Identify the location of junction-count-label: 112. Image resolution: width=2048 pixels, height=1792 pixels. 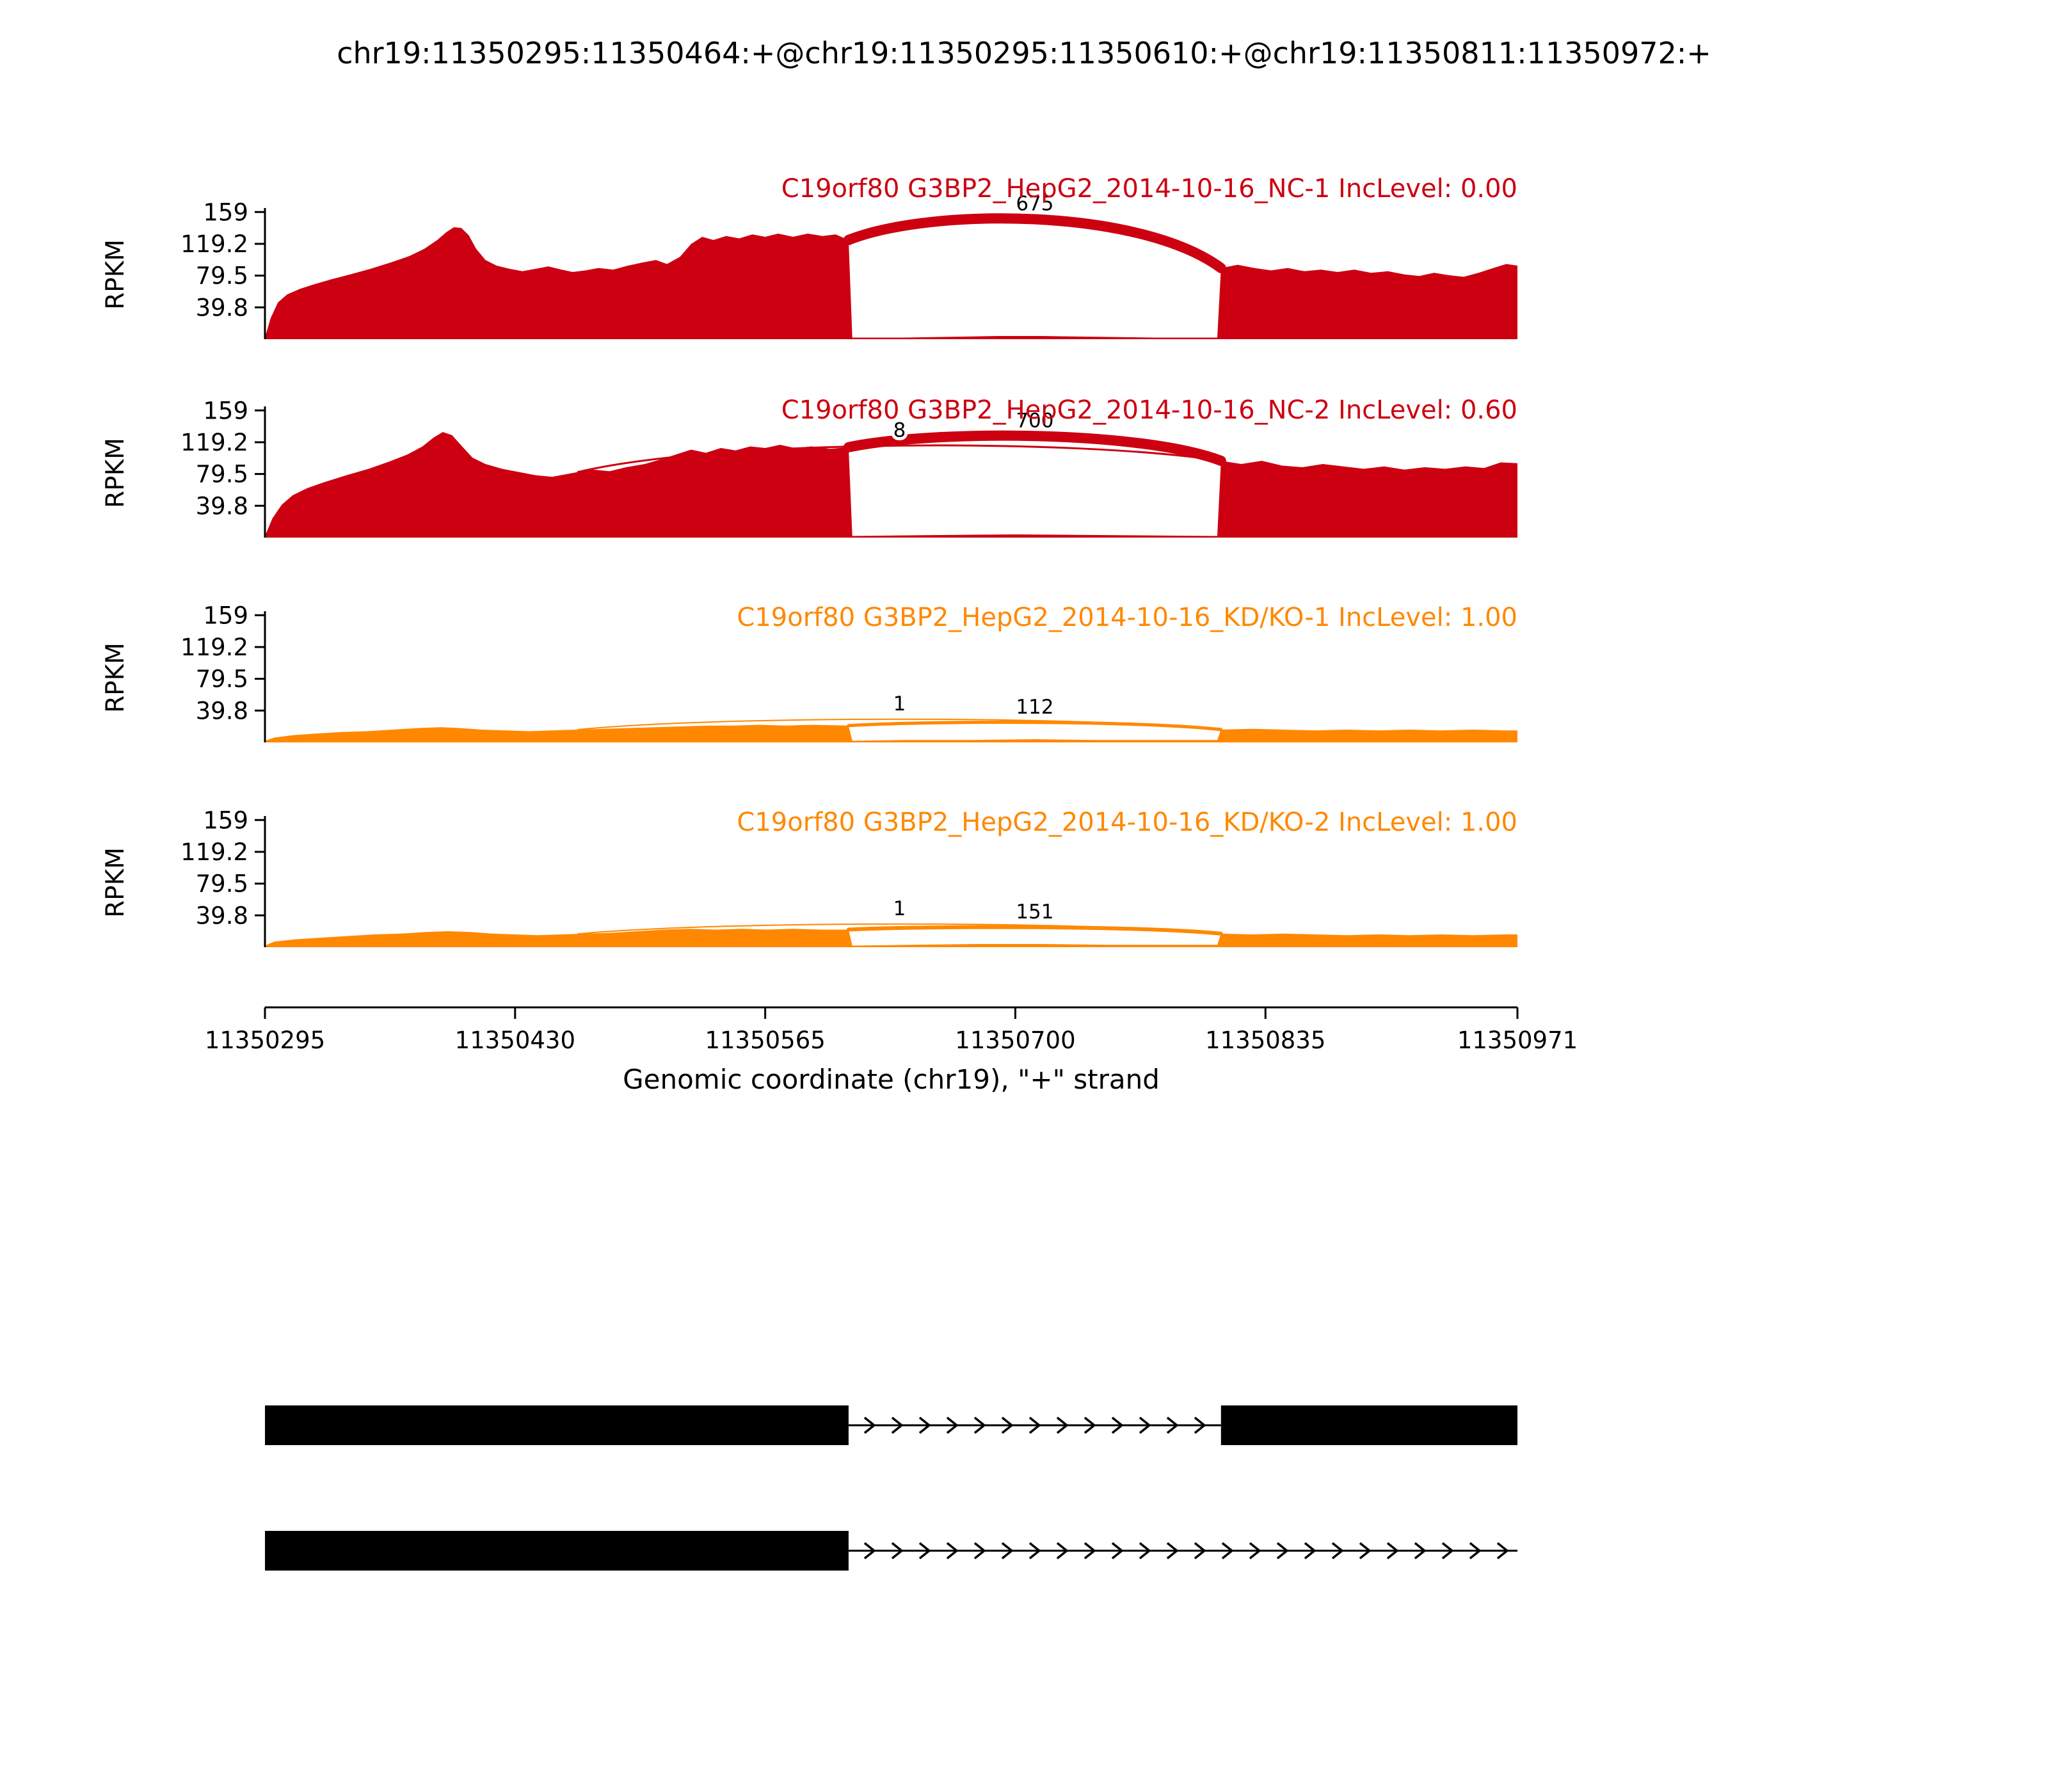
(1034, 707).